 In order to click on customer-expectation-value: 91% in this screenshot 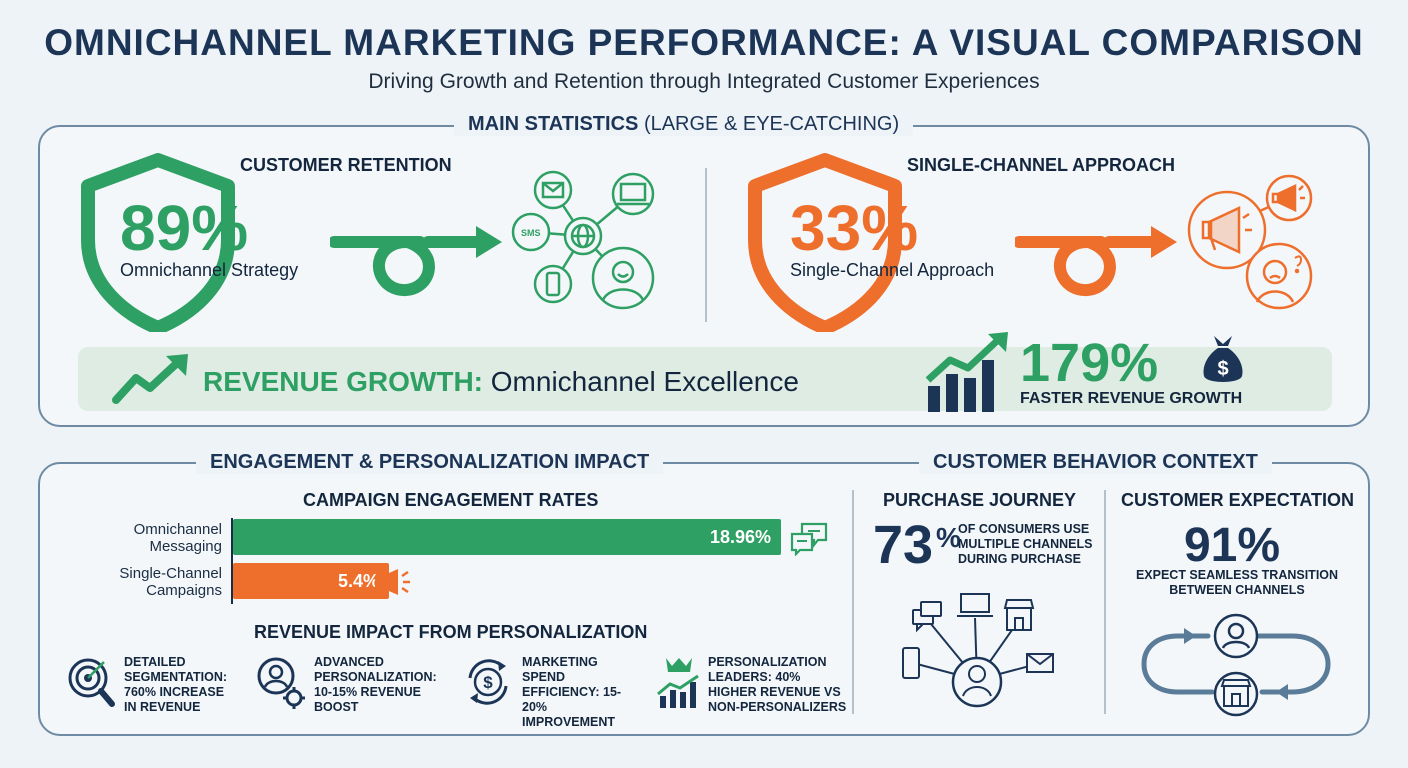, I will do `click(1232, 545)`.